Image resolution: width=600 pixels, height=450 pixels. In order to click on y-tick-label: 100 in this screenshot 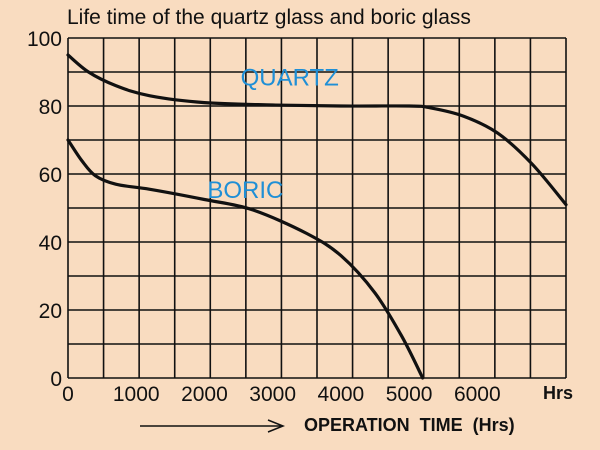, I will do `click(44, 39)`.